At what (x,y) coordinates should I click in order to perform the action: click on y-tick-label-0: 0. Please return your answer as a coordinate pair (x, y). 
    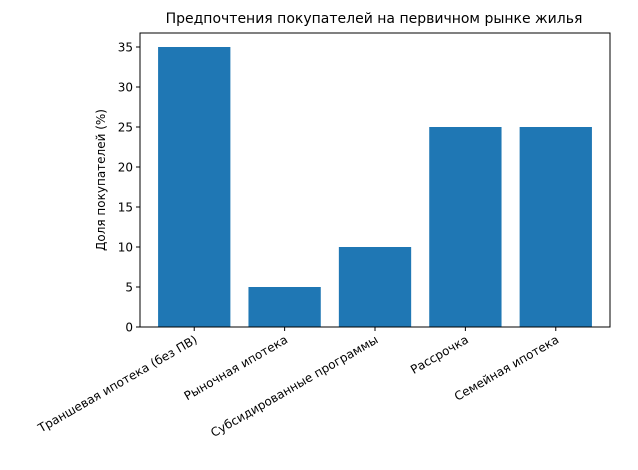
    Looking at the image, I should click on (129, 328).